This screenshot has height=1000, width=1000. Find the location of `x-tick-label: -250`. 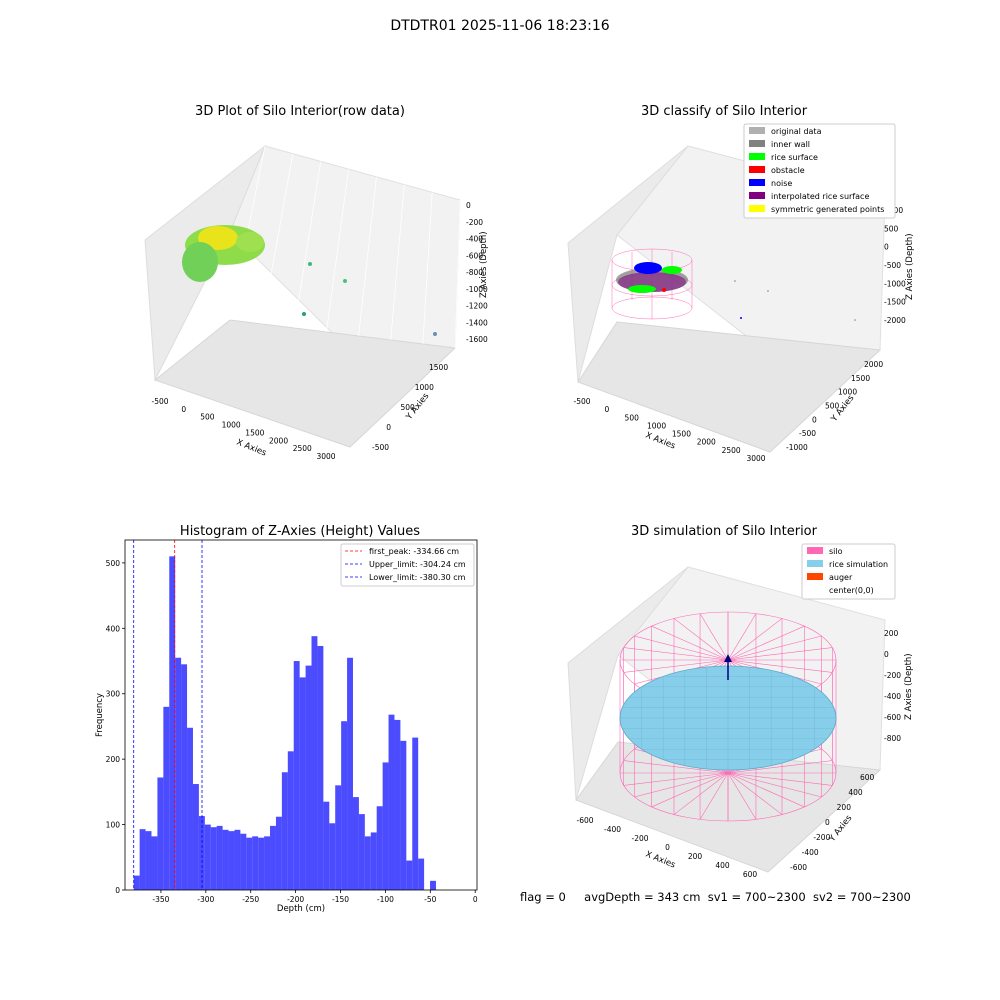

x-tick-label: -250 is located at coordinates (250, 899).